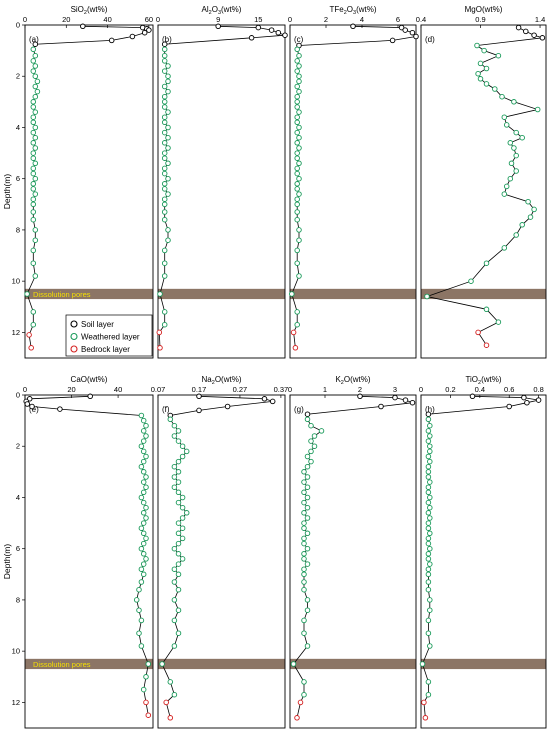 Image resolution: width=550 pixels, height=734 pixels. Describe the element at coordinates (491, 379) in the screenshot. I see `title-text: (wt%)` at that location.